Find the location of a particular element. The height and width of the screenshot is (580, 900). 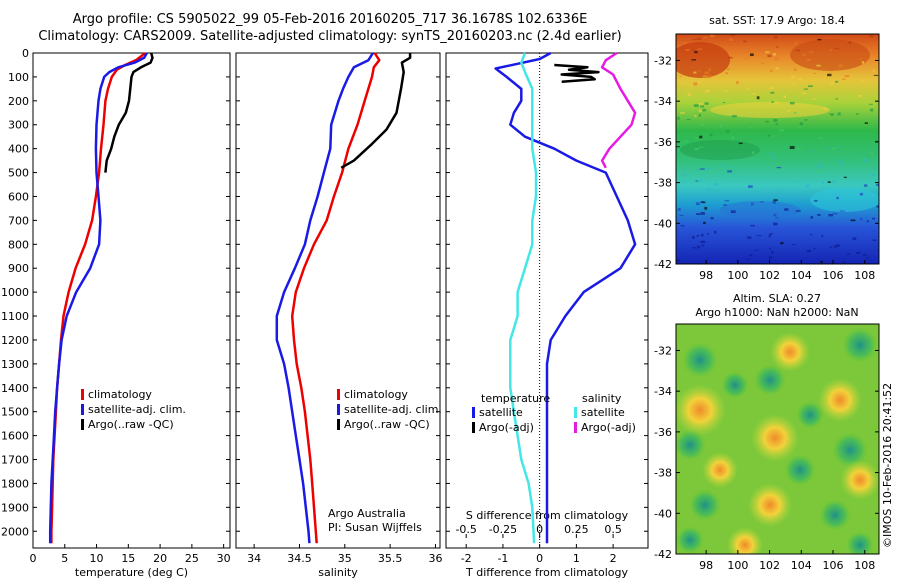

slaAxes-lon-label: 98 is located at coordinates (706, 565).